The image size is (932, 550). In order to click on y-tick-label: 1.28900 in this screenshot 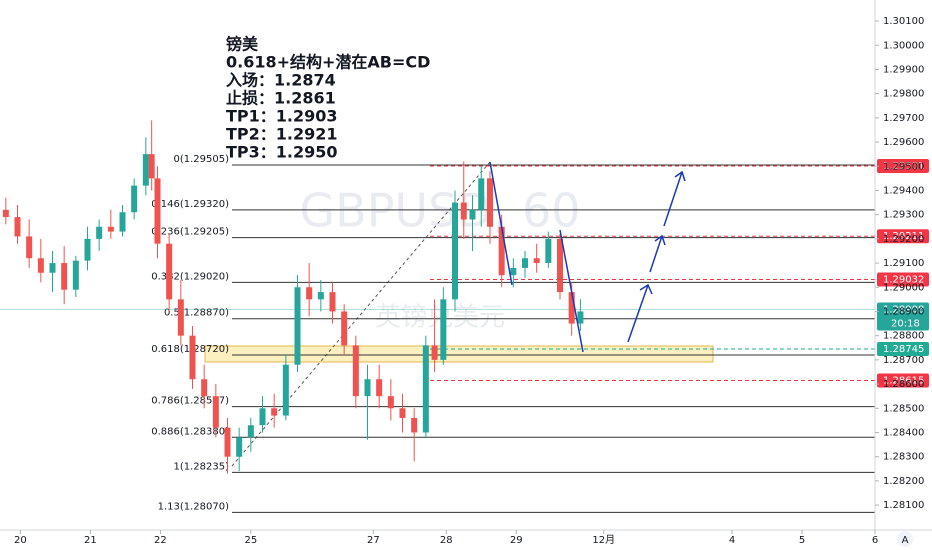, I will do `click(903, 311)`.